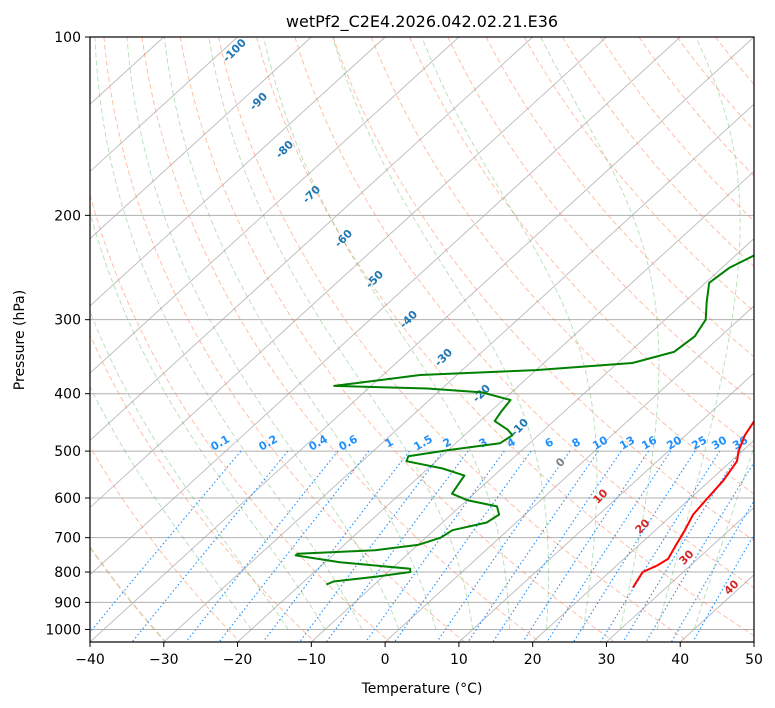 Image resolution: width=775 pixels, height=708 pixels. I want to click on x-tick-label: 10, so click(459, 660).